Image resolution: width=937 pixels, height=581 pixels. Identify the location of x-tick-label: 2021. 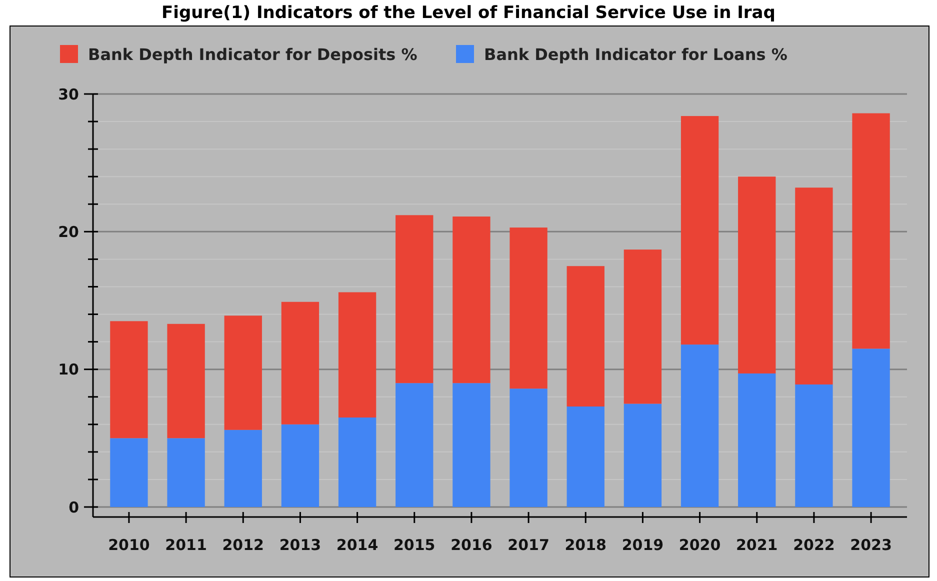
(757, 545).